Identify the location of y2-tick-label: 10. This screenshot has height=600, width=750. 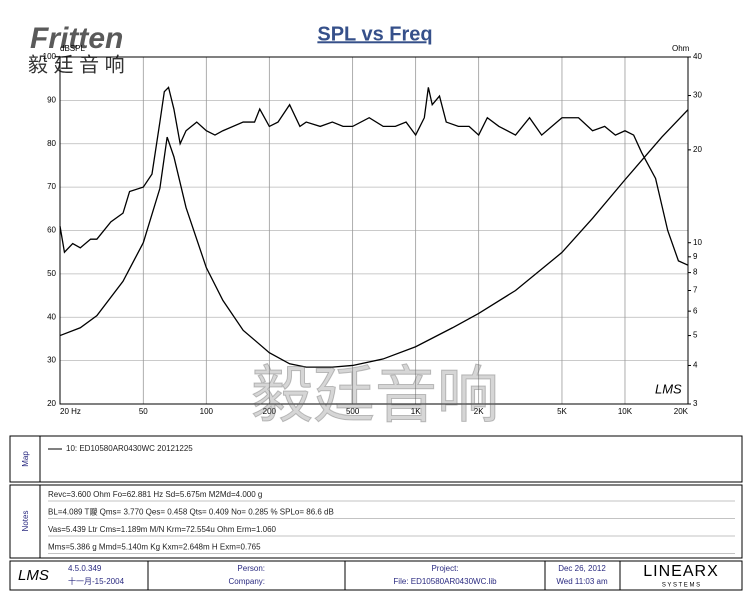
(697, 242).